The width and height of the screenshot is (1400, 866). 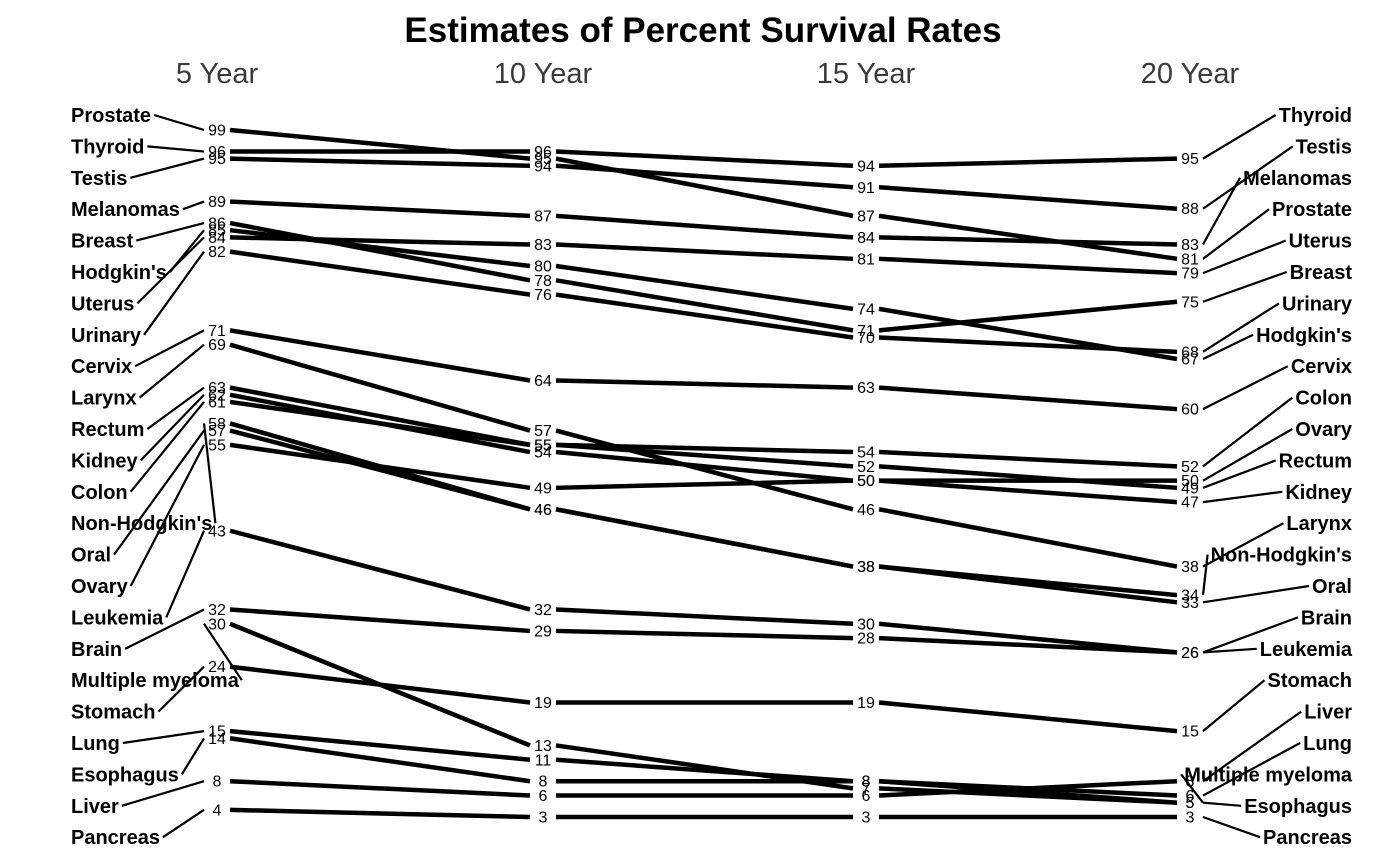 What do you see at coordinates (543, 760) in the screenshot?
I see `value-label-lung-2: 11` at bounding box center [543, 760].